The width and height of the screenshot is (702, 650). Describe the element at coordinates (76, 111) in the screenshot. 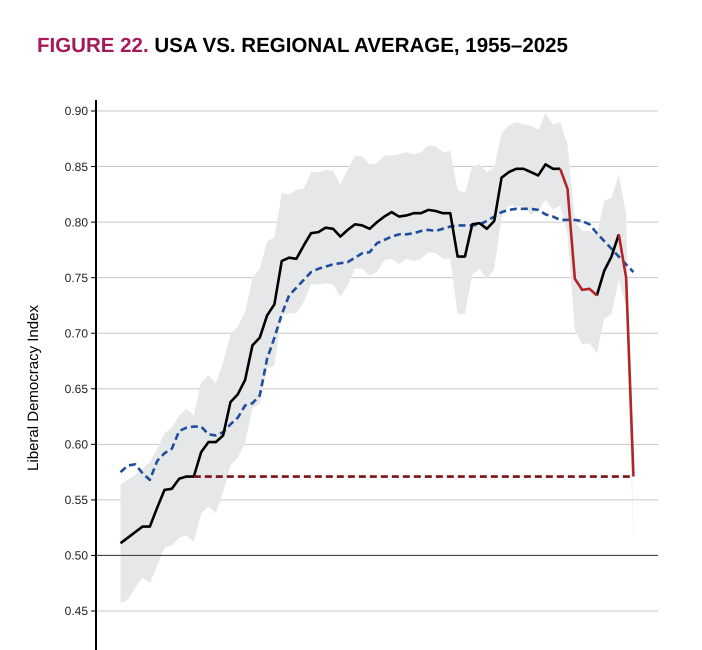

I see `y-tick-label: 0.90` at that location.